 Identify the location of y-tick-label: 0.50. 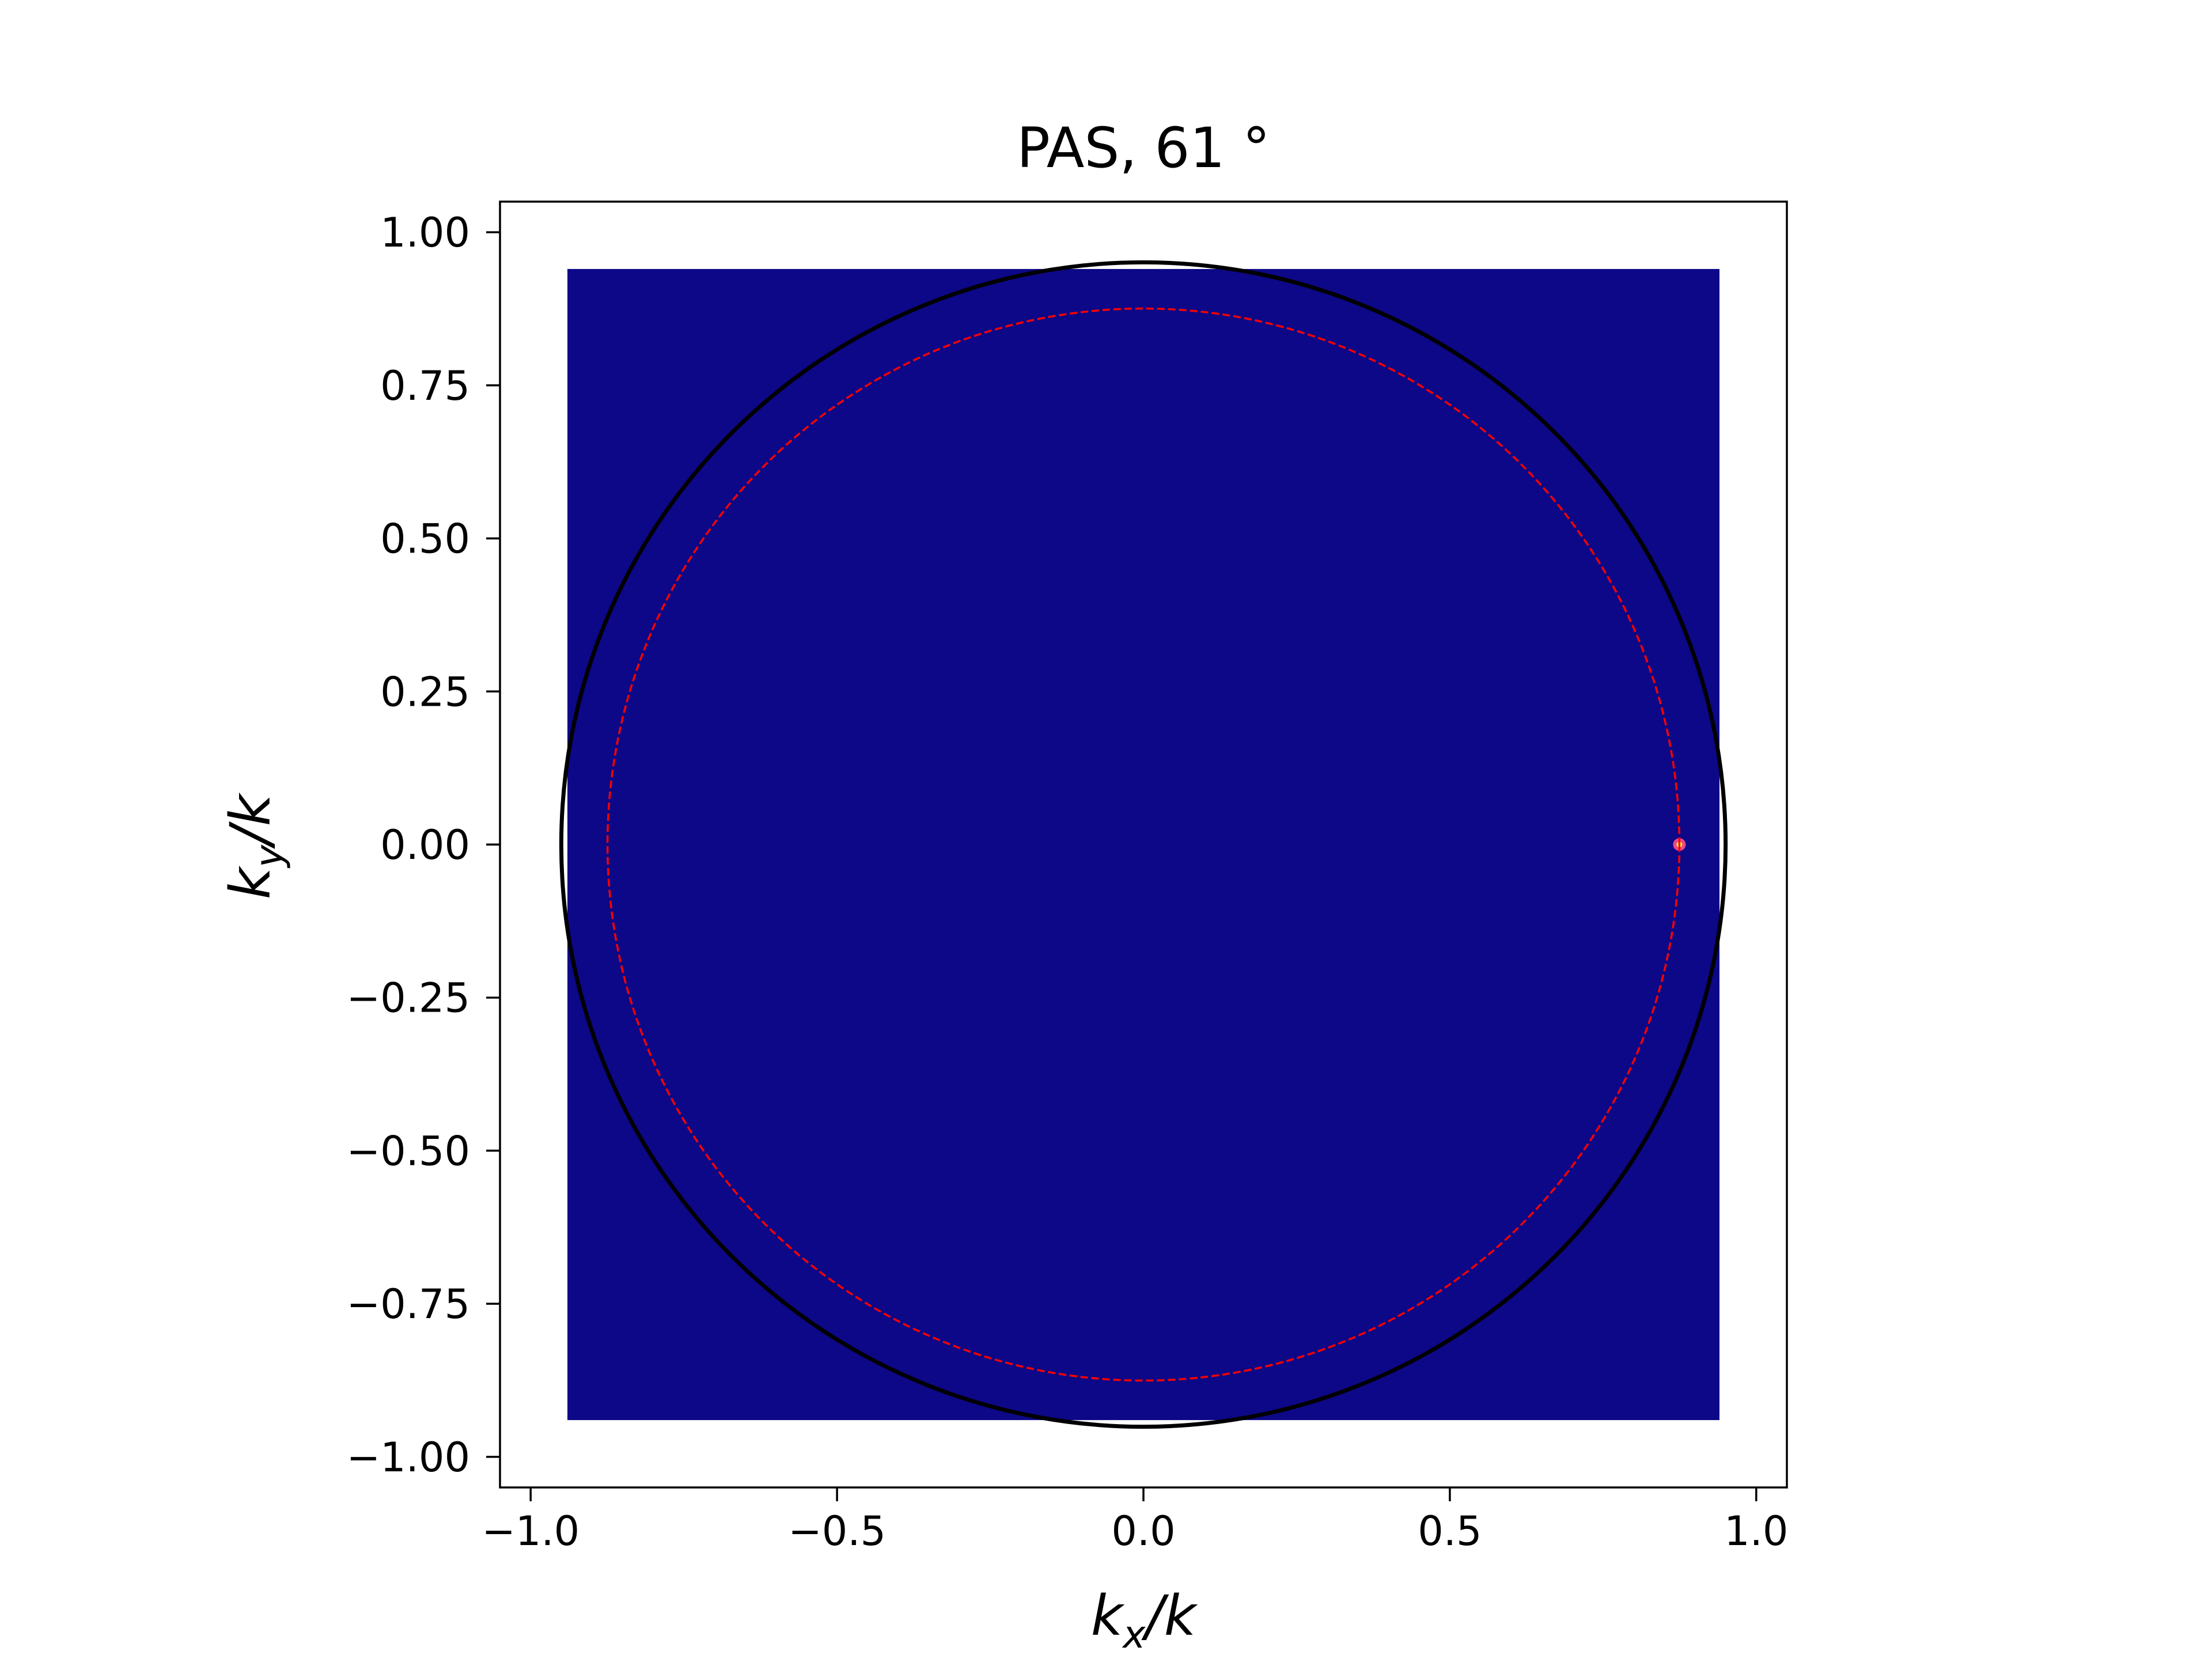
(425, 539).